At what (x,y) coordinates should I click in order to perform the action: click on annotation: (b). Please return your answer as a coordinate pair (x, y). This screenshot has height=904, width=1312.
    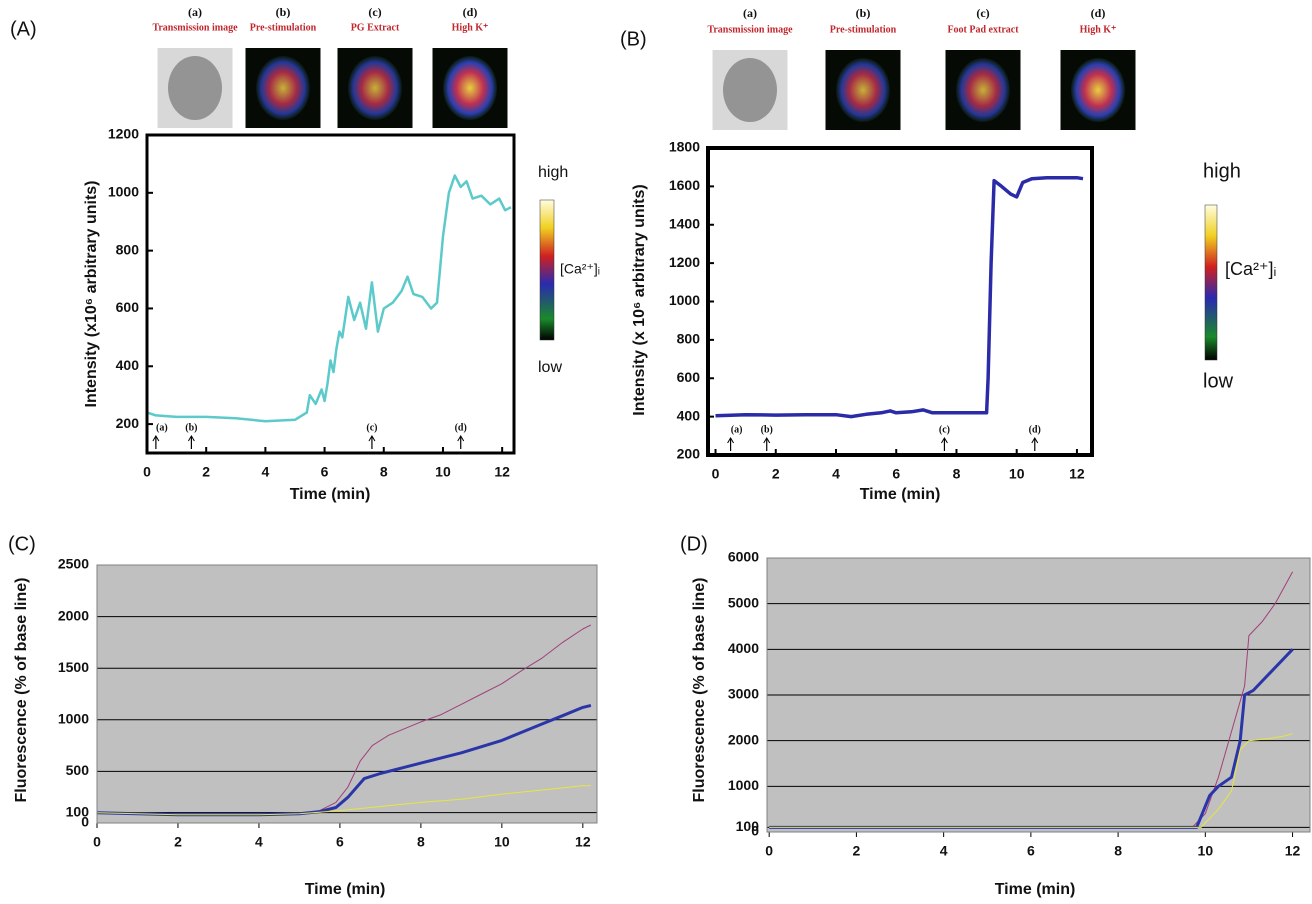
    Looking at the image, I should click on (767, 429).